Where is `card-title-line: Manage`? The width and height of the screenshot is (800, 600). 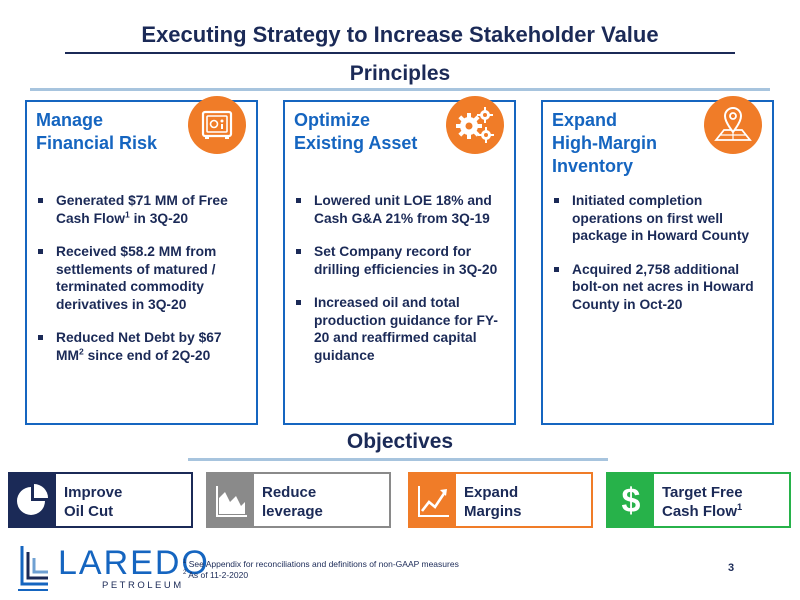
card-title-line: Manage is located at coordinates (70, 120).